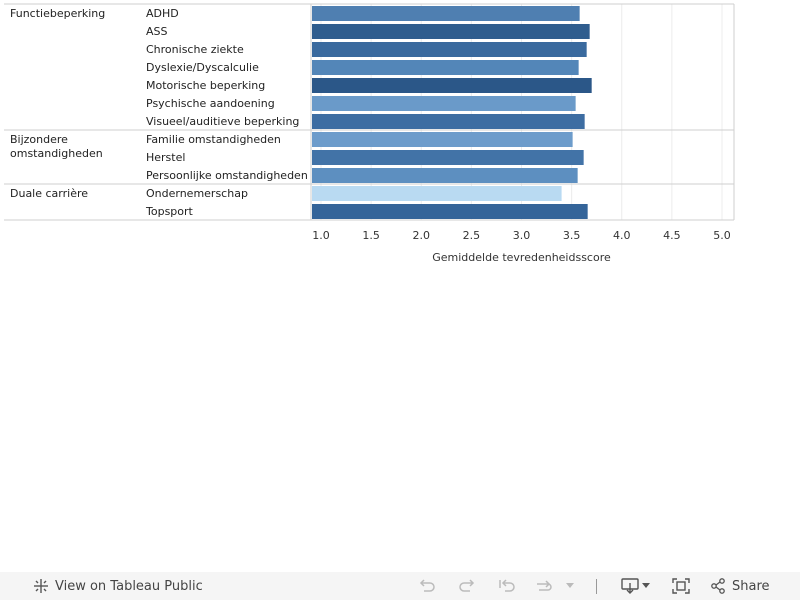  Describe the element at coordinates (321, 235) in the screenshot. I see `x-tick-label: 1.0` at that location.